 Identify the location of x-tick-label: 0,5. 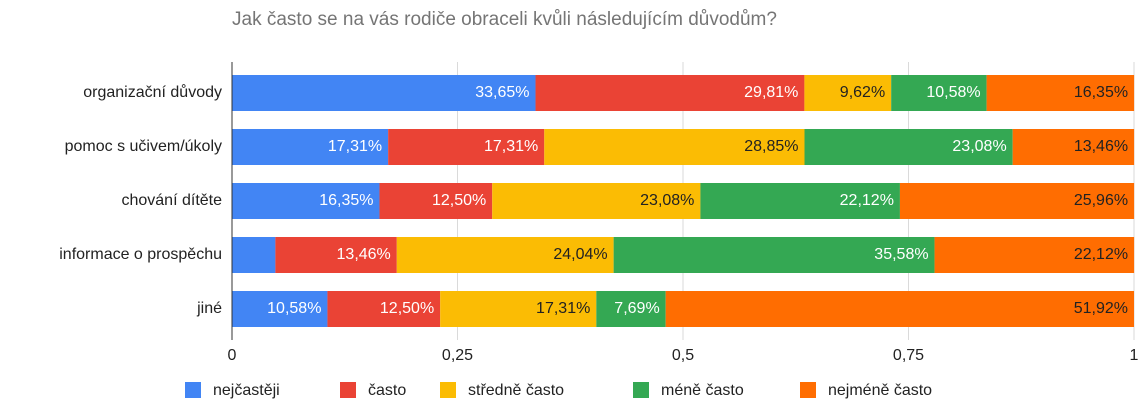
(683, 355).